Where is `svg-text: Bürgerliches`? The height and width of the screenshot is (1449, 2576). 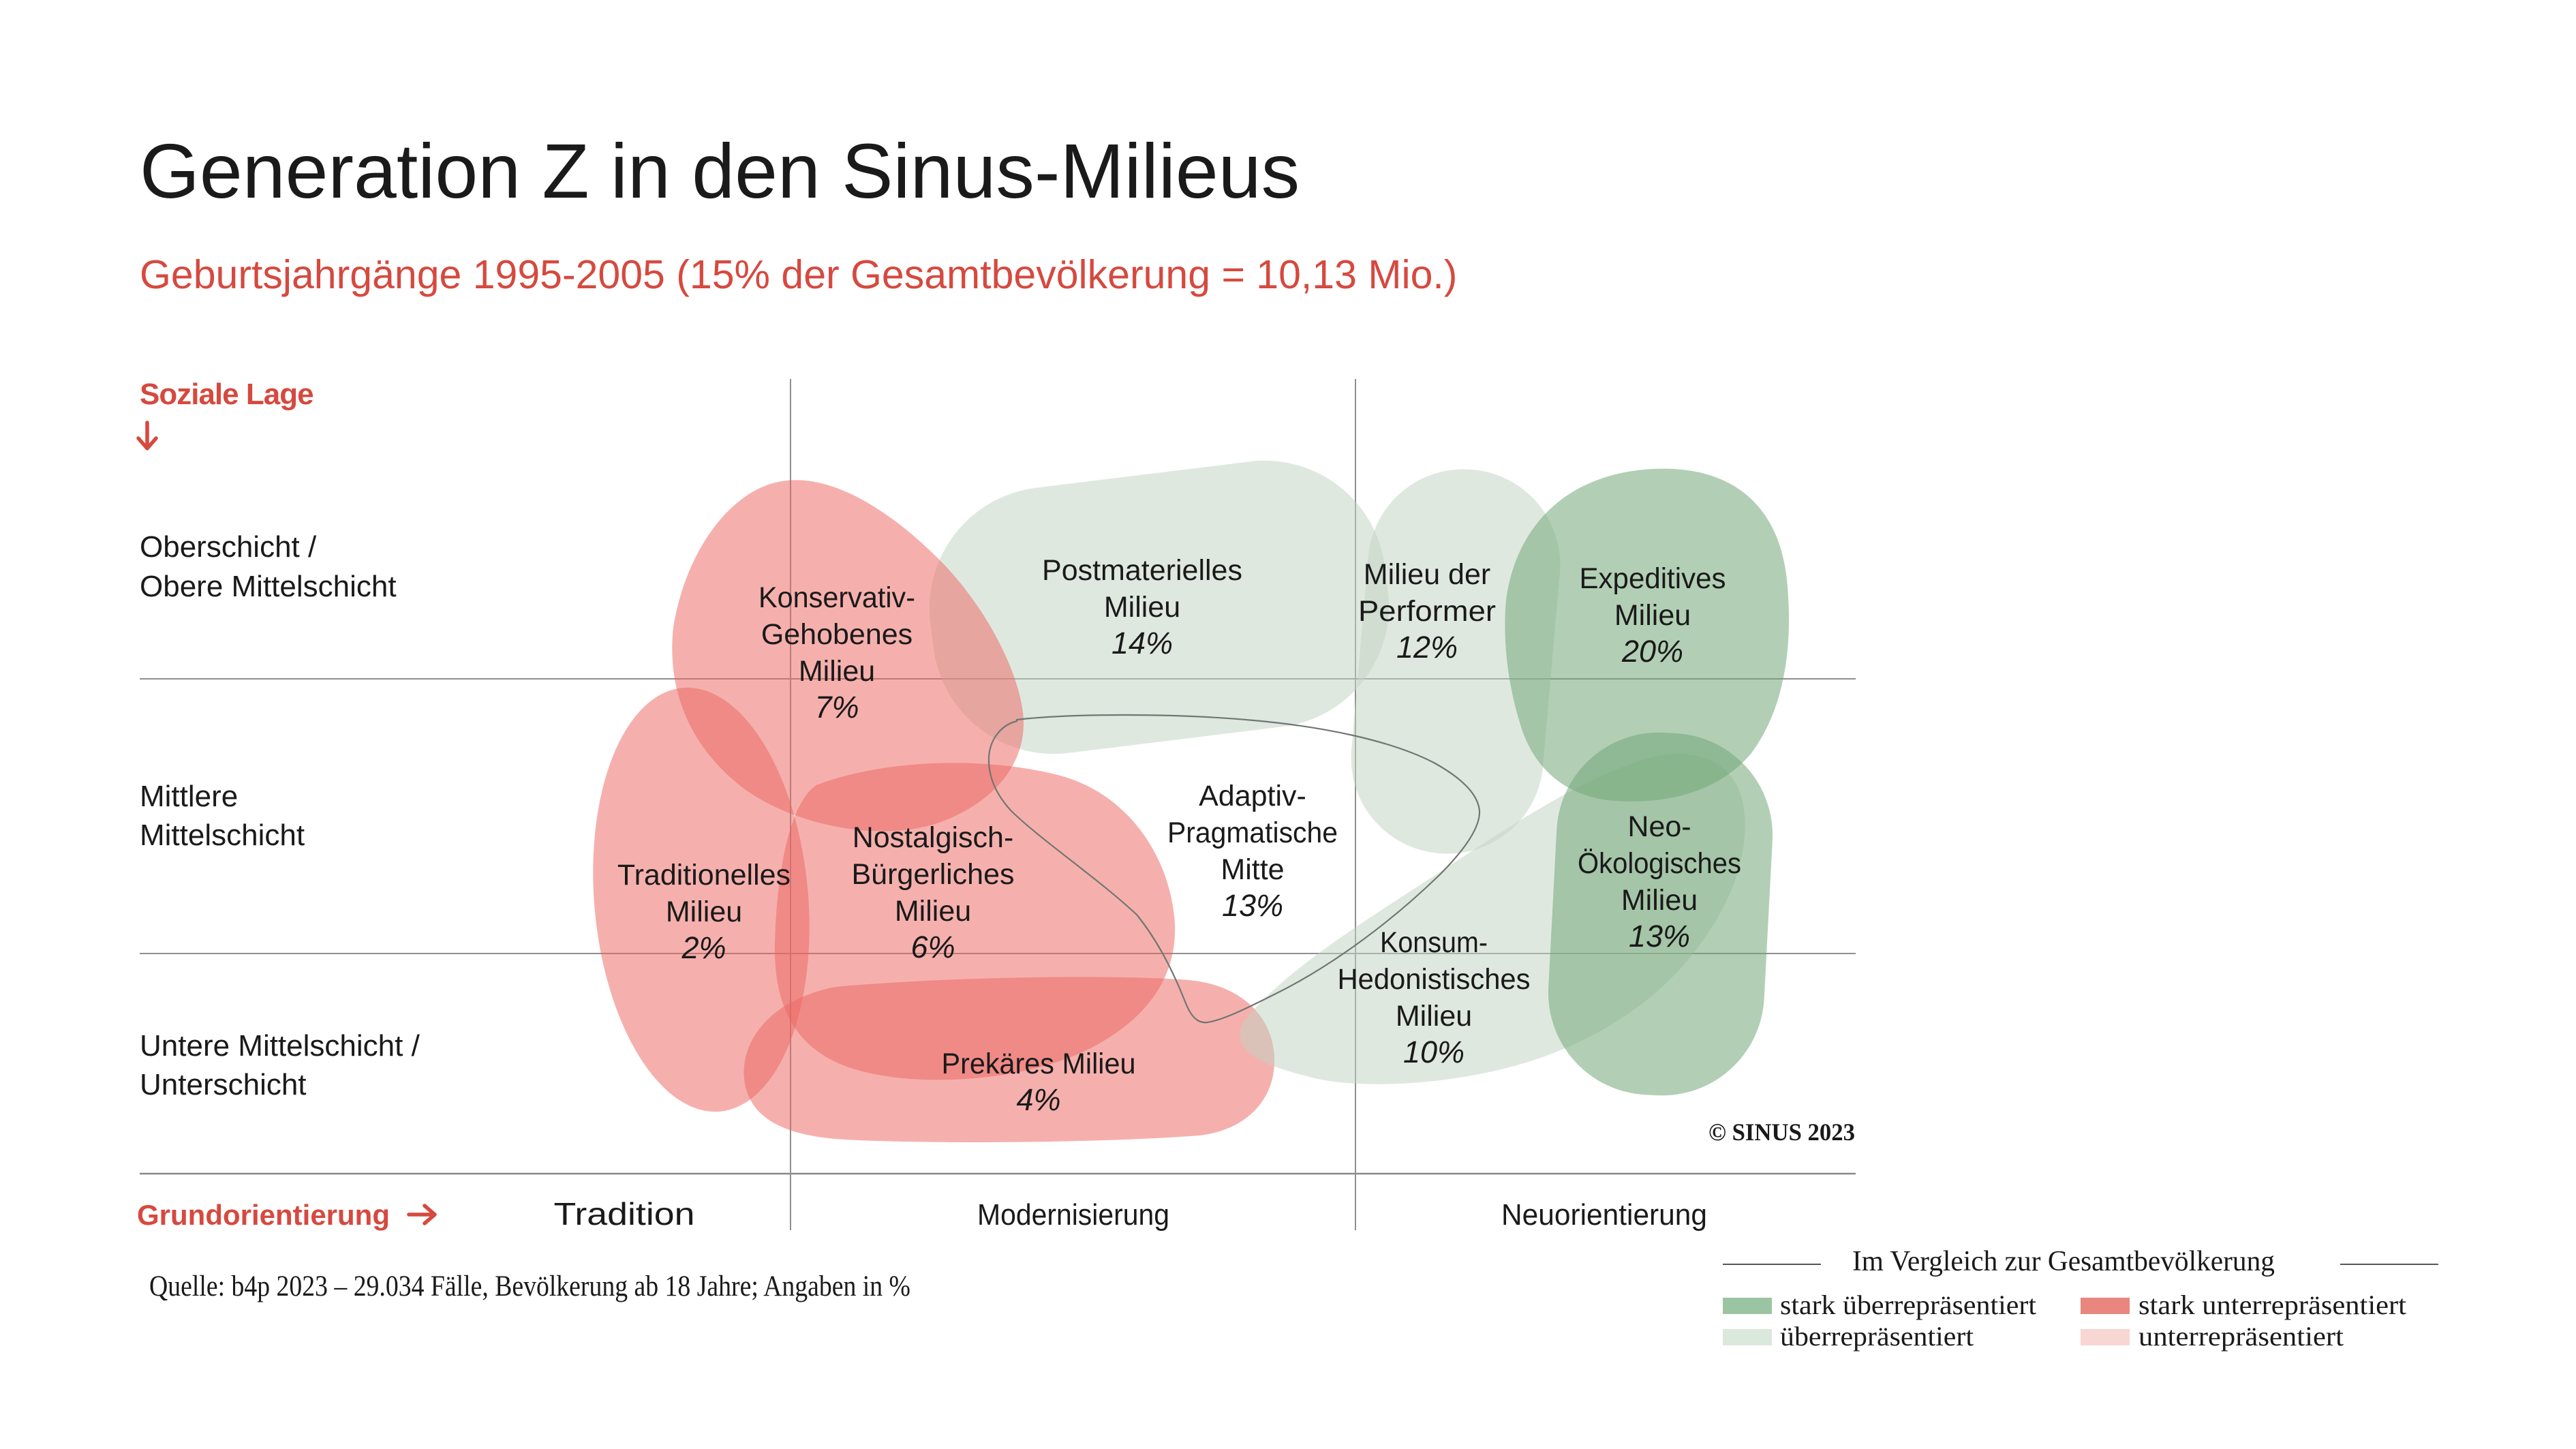
svg-text: Bürgerliches is located at coordinates (933, 875).